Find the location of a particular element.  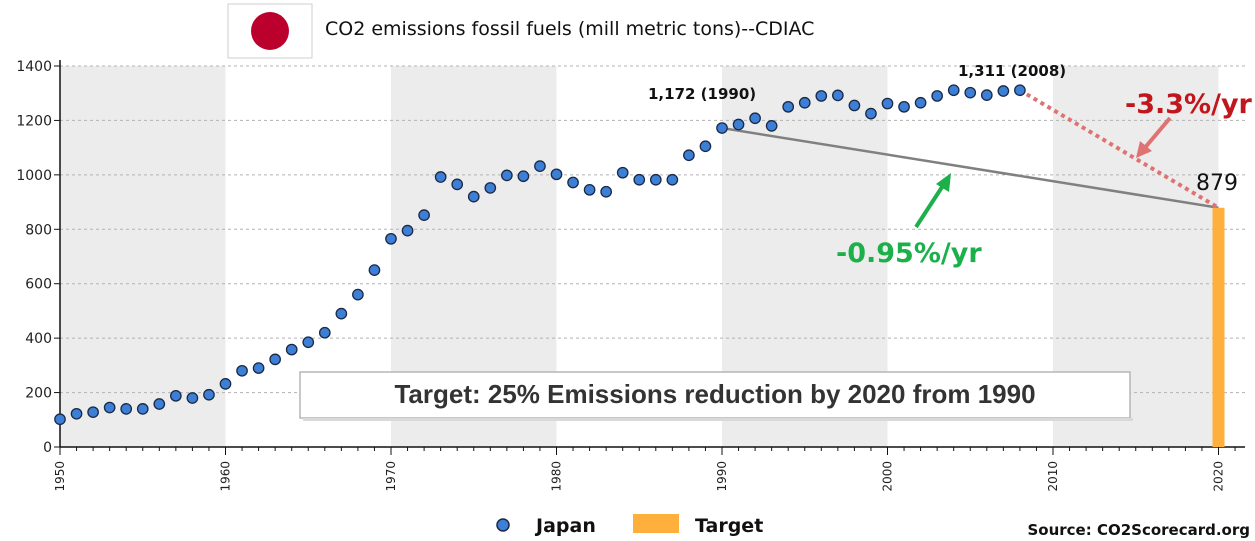

y-tick-label-1000: 1000 is located at coordinates (34, 176).